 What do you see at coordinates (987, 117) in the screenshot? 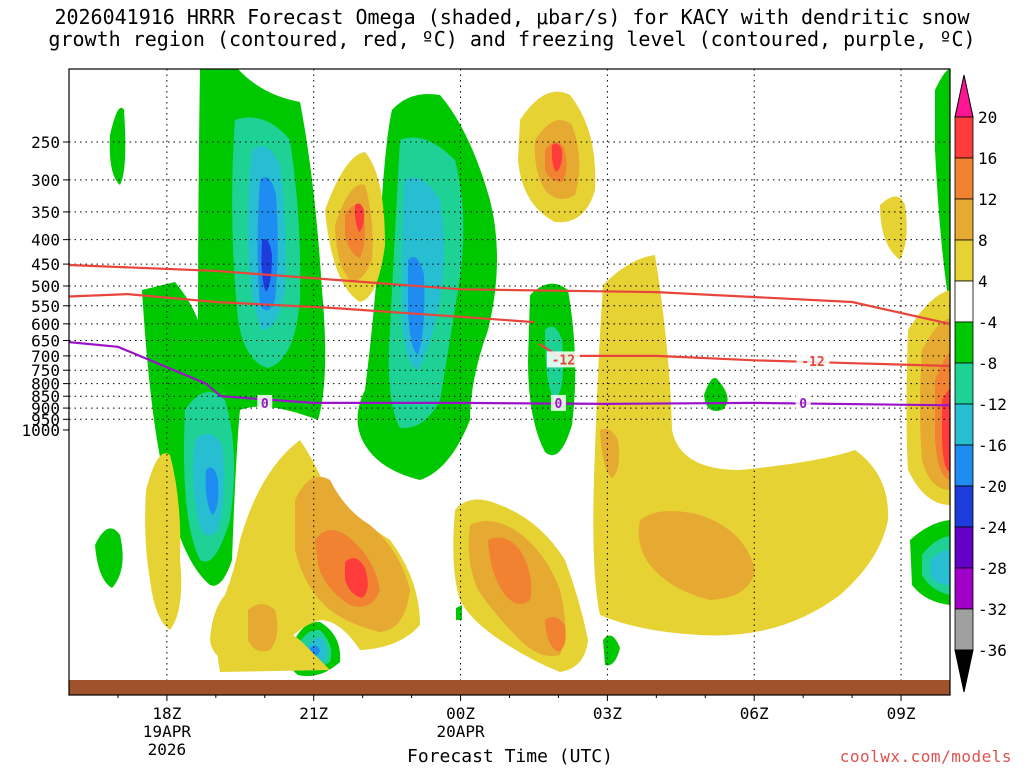
I see `colorbar-label: 20` at bounding box center [987, 117].